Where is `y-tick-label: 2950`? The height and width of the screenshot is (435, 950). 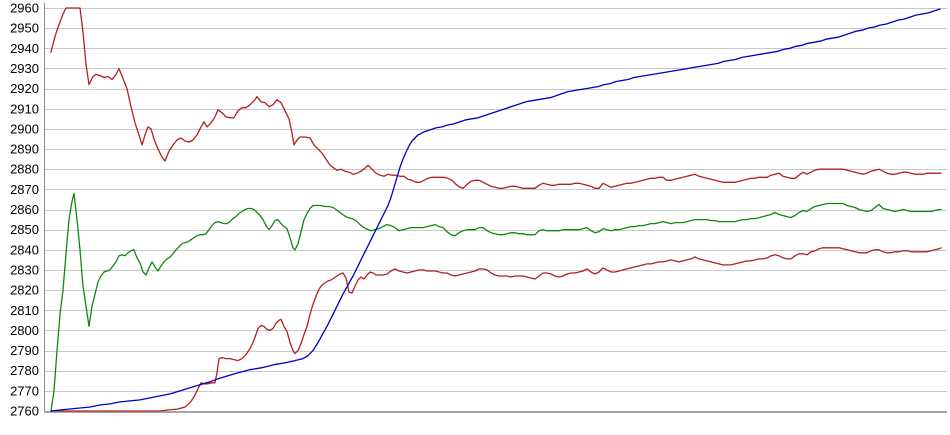
y-tick-label: 2950 is located at coordinates (24, 28).